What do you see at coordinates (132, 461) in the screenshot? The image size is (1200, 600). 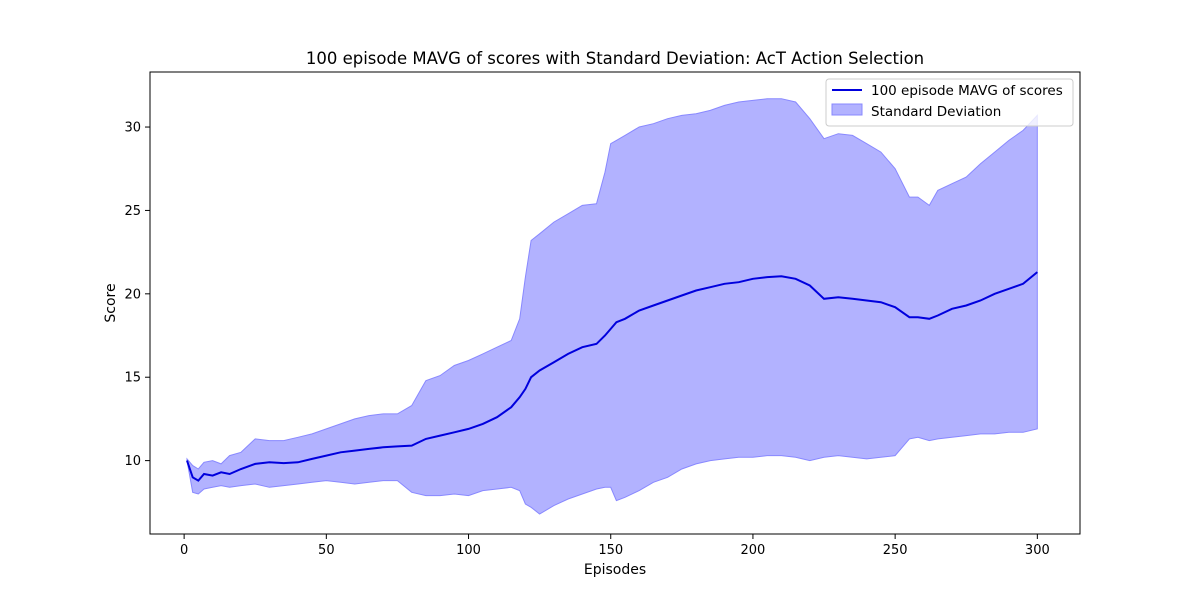 I see `y-tick-label: 10` at bounding box center [132, 461].